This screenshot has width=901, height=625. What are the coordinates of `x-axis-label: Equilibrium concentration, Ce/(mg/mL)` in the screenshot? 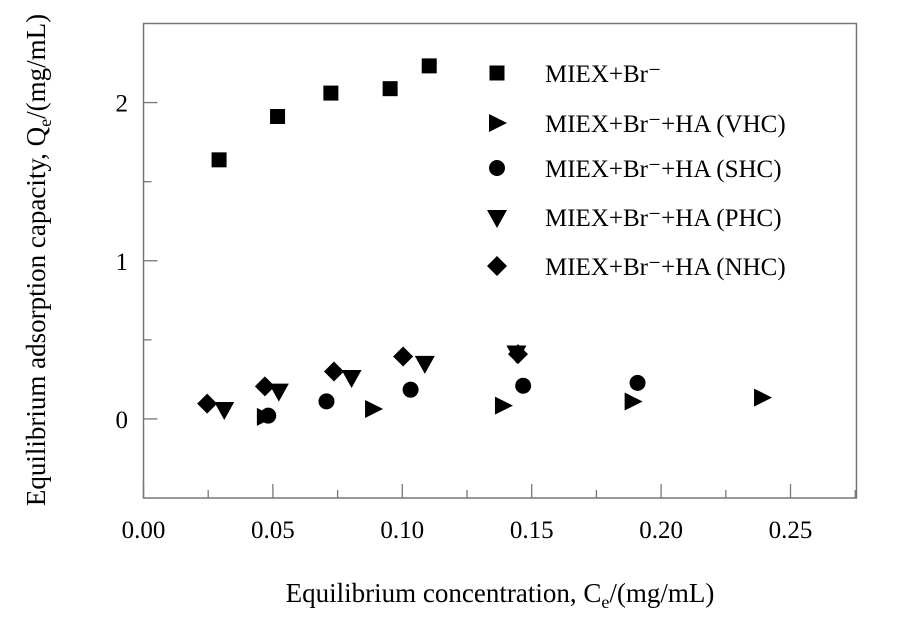 It's located at (500, 595).